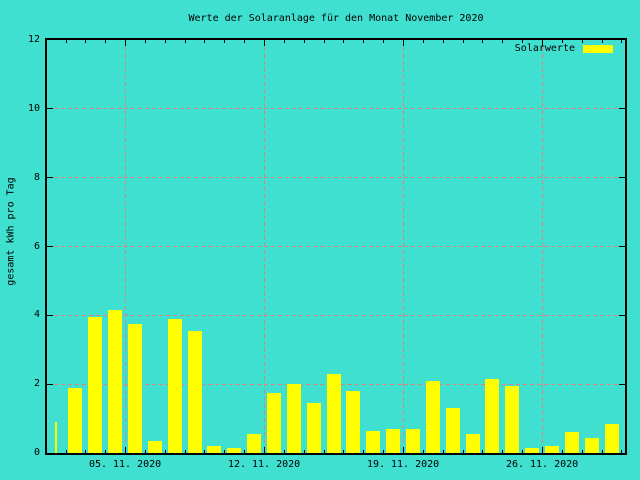  I want to click on y-tick-label-8: 8, so click(36, 177).